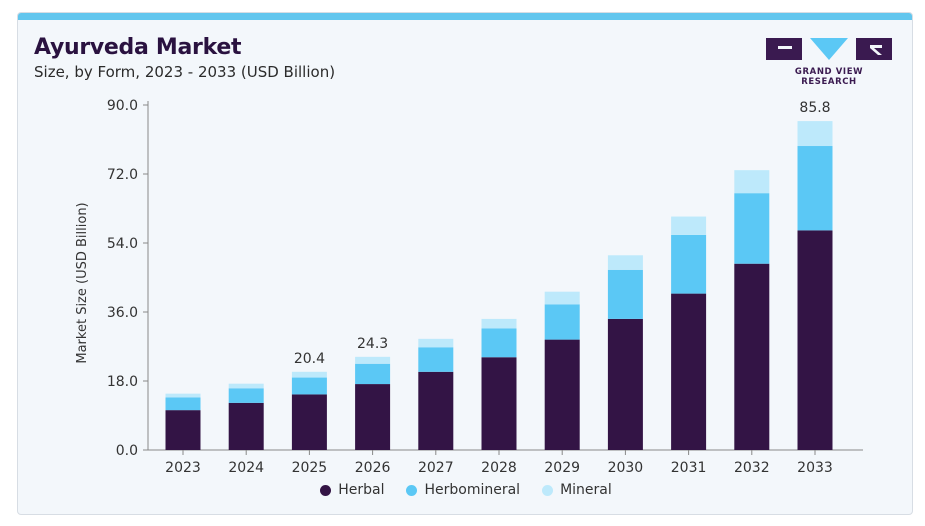  What do you see at coordinates (138, 47) in the screenshot?
I see `chart-title: Ayurveda Market` at bounding box center [138, 47].